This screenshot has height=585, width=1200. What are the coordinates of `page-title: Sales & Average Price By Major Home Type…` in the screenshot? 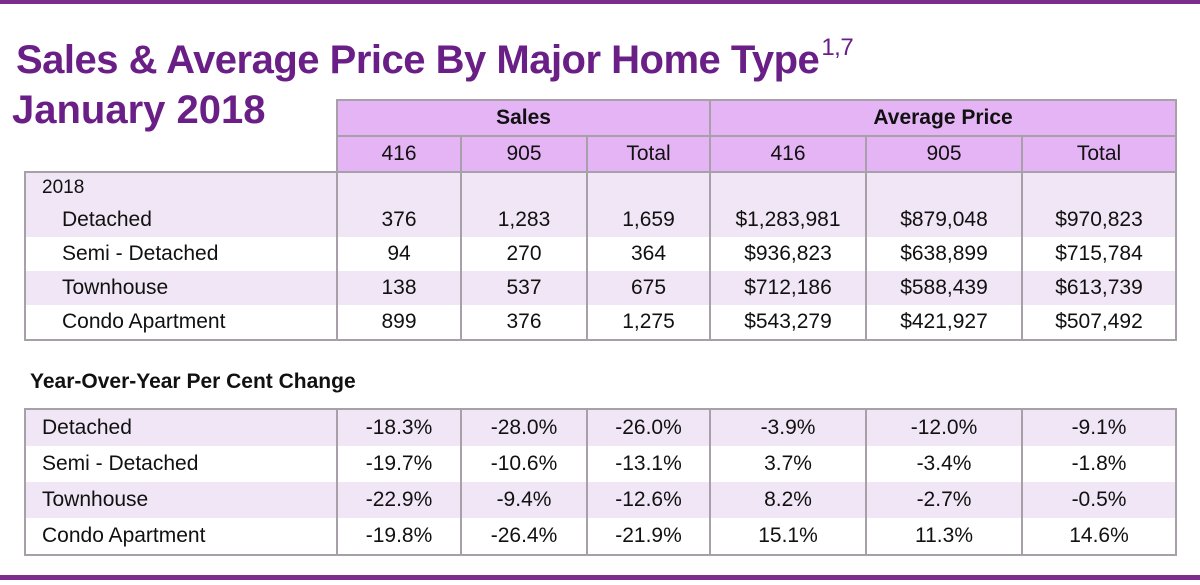 It's located at (435, 58).